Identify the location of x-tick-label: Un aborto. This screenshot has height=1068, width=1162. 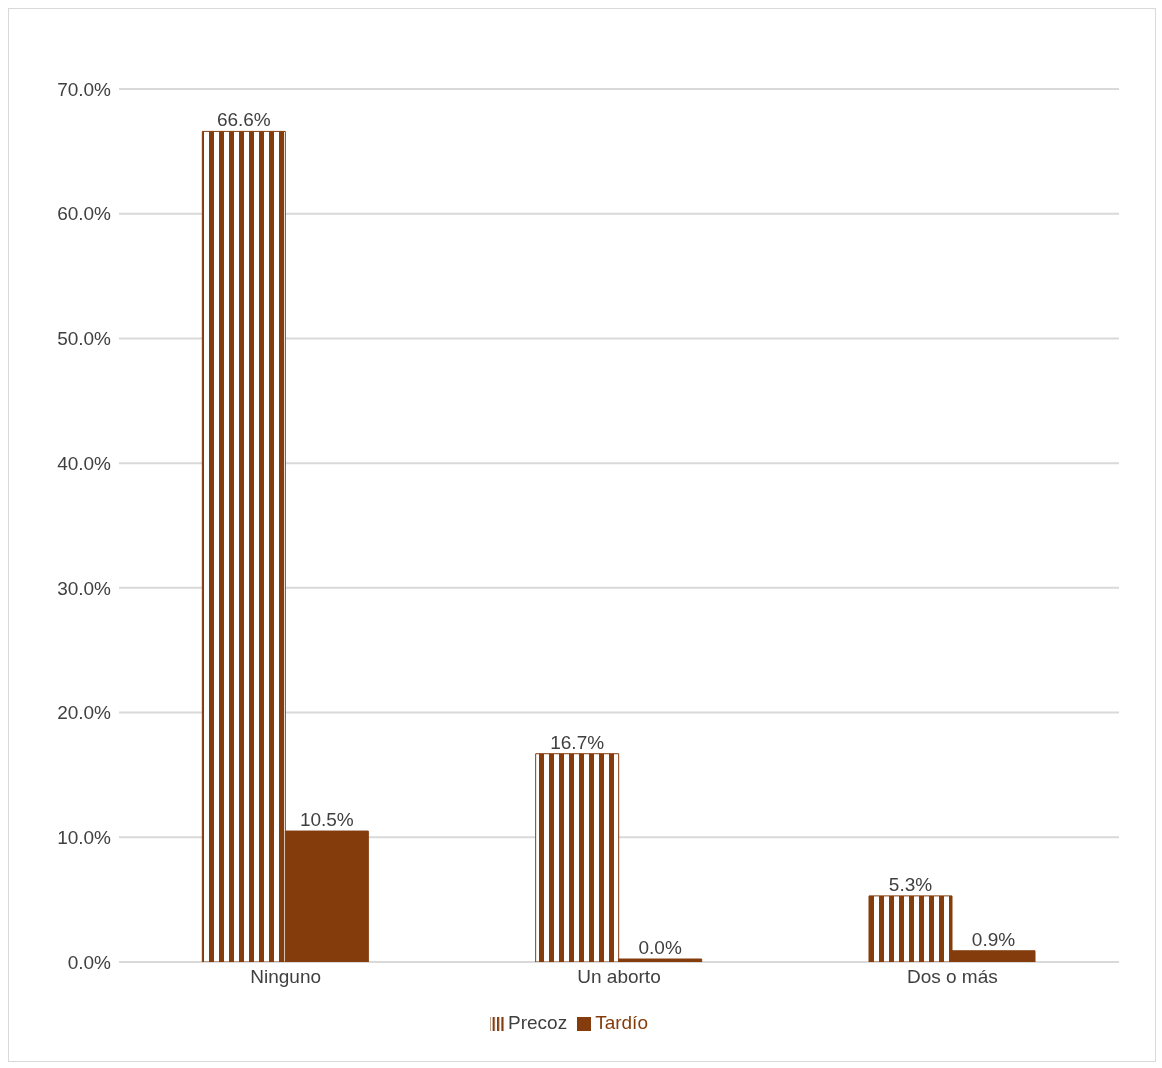
(619, 977).